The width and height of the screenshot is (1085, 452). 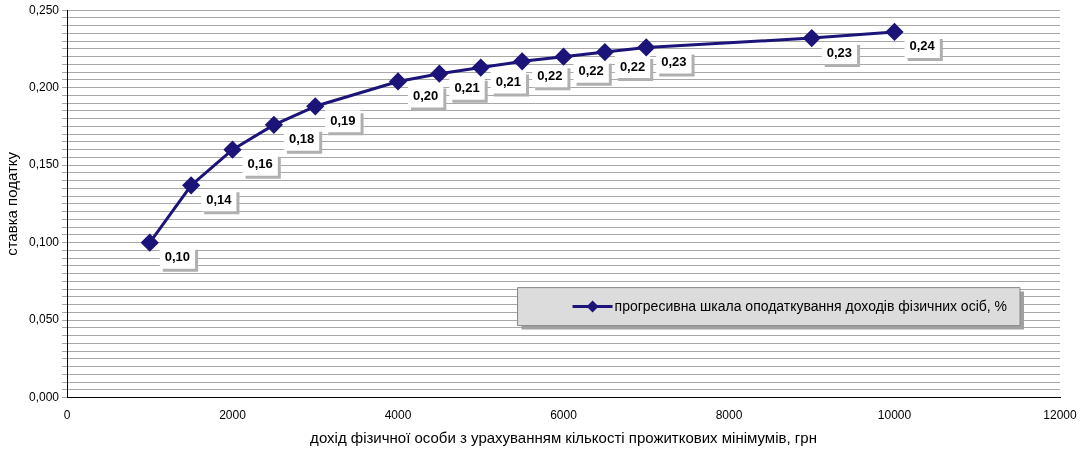 I want to click on data-label: 0,24, so click(x=922, y=46).